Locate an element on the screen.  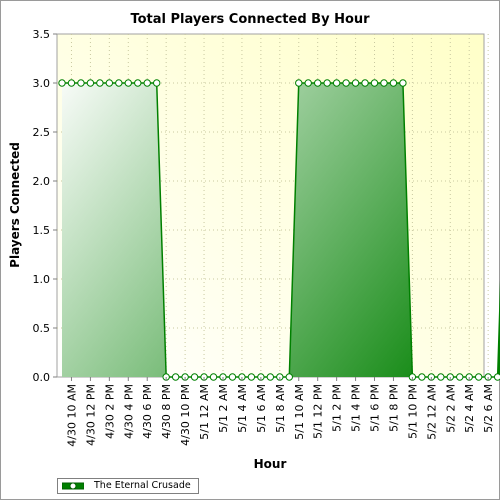
x-tick-label: 5/2 2 AM is located at coordinates (450, 408).